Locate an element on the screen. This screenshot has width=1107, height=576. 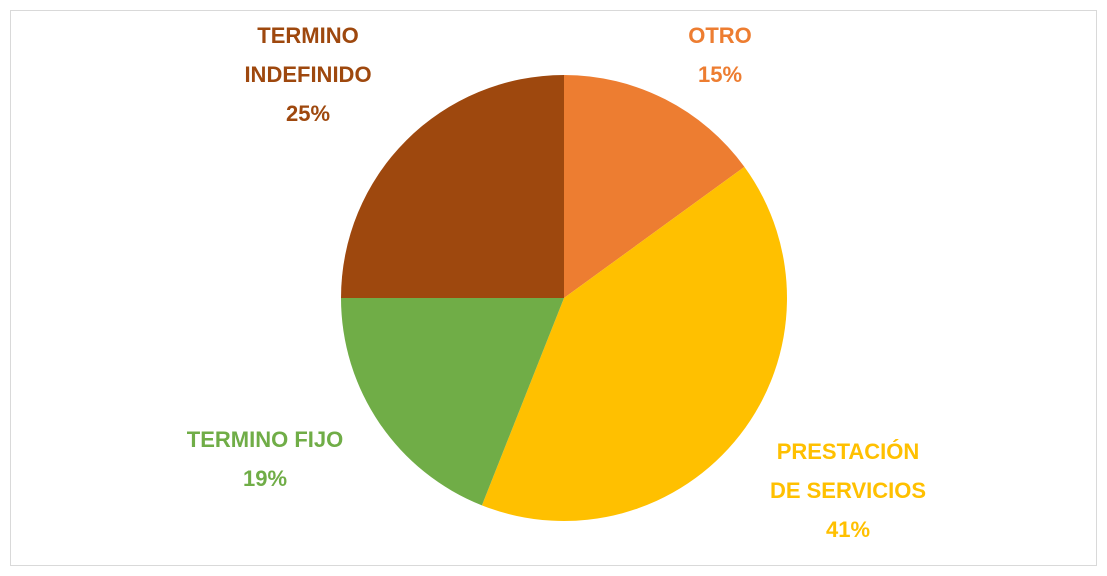
slice-label: PRESTACIÓN DE SERVICIOS is located at coordinates (848, 471).